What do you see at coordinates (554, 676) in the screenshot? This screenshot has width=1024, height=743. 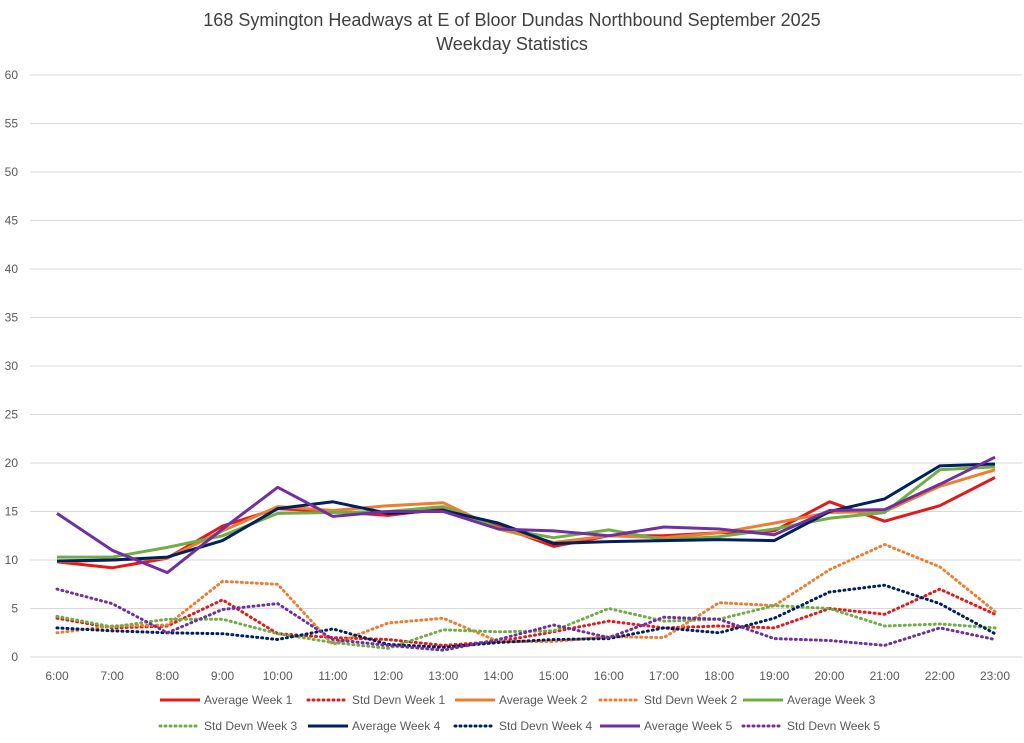 I see `x-tick-label-1500: 15:00` at bounding box center [554, 676].